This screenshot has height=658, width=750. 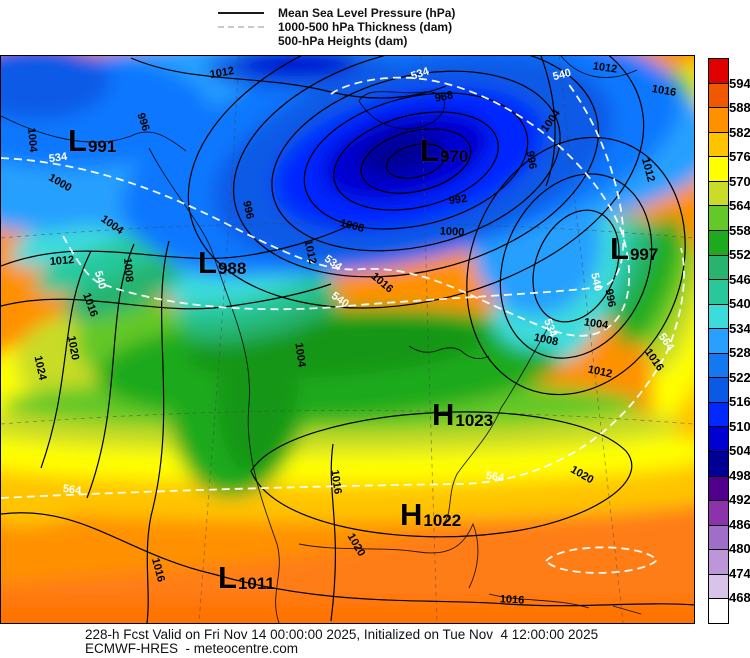 What do you see at coordinates (739, 132) in the screenshot?
I see `colorbar-tick-label: 582` at bounding box center [739, 132].